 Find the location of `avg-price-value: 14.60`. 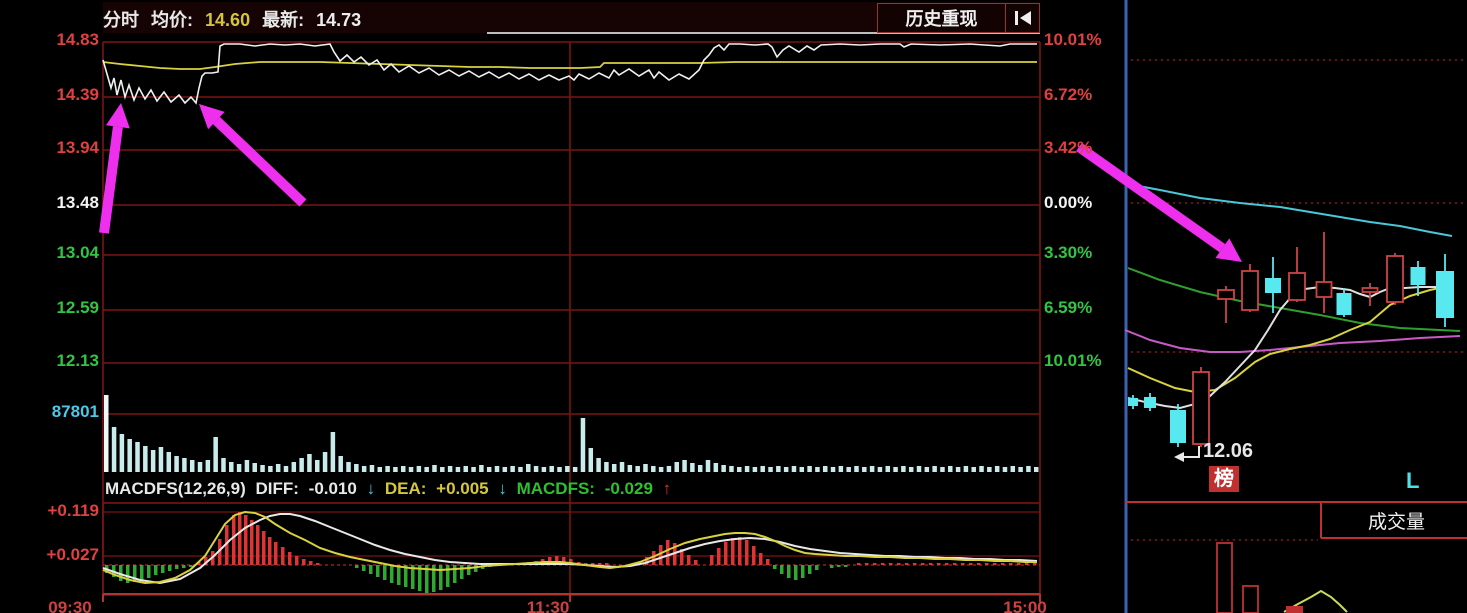

avg-price-value: 14.60 is located at coordinates (228, 20).